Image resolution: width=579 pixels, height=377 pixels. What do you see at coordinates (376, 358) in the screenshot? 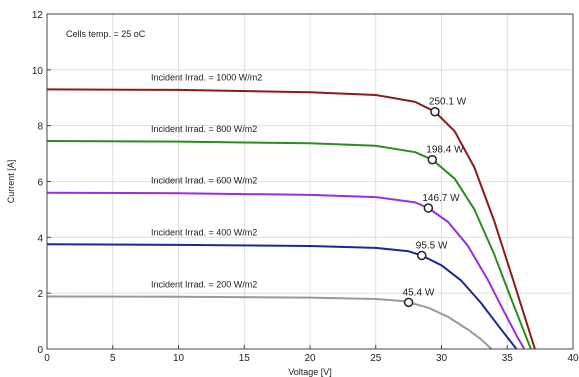
I see `x-tick-label: 25` at bounding box center [376, 358].